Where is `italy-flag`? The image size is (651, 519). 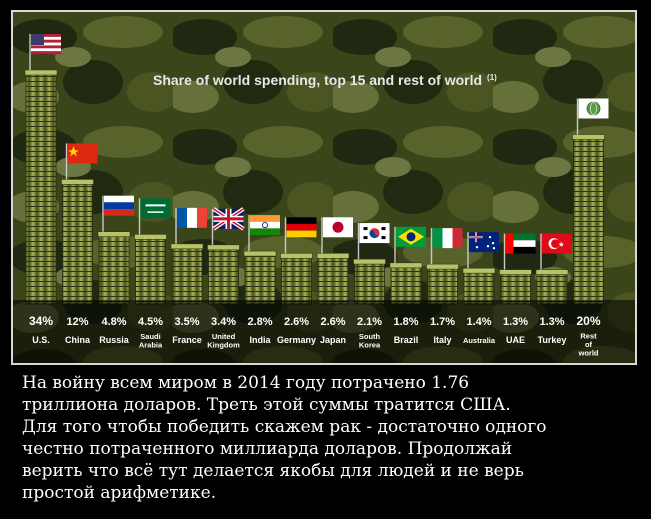 italy-flag is located at coordinates (446, 246).